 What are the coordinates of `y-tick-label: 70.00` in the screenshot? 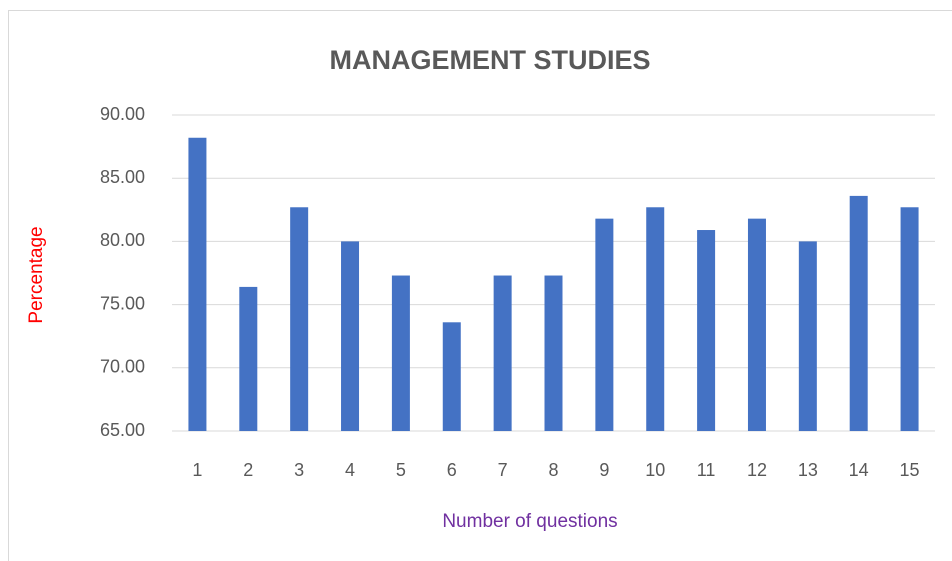 It's located at (122, 367).